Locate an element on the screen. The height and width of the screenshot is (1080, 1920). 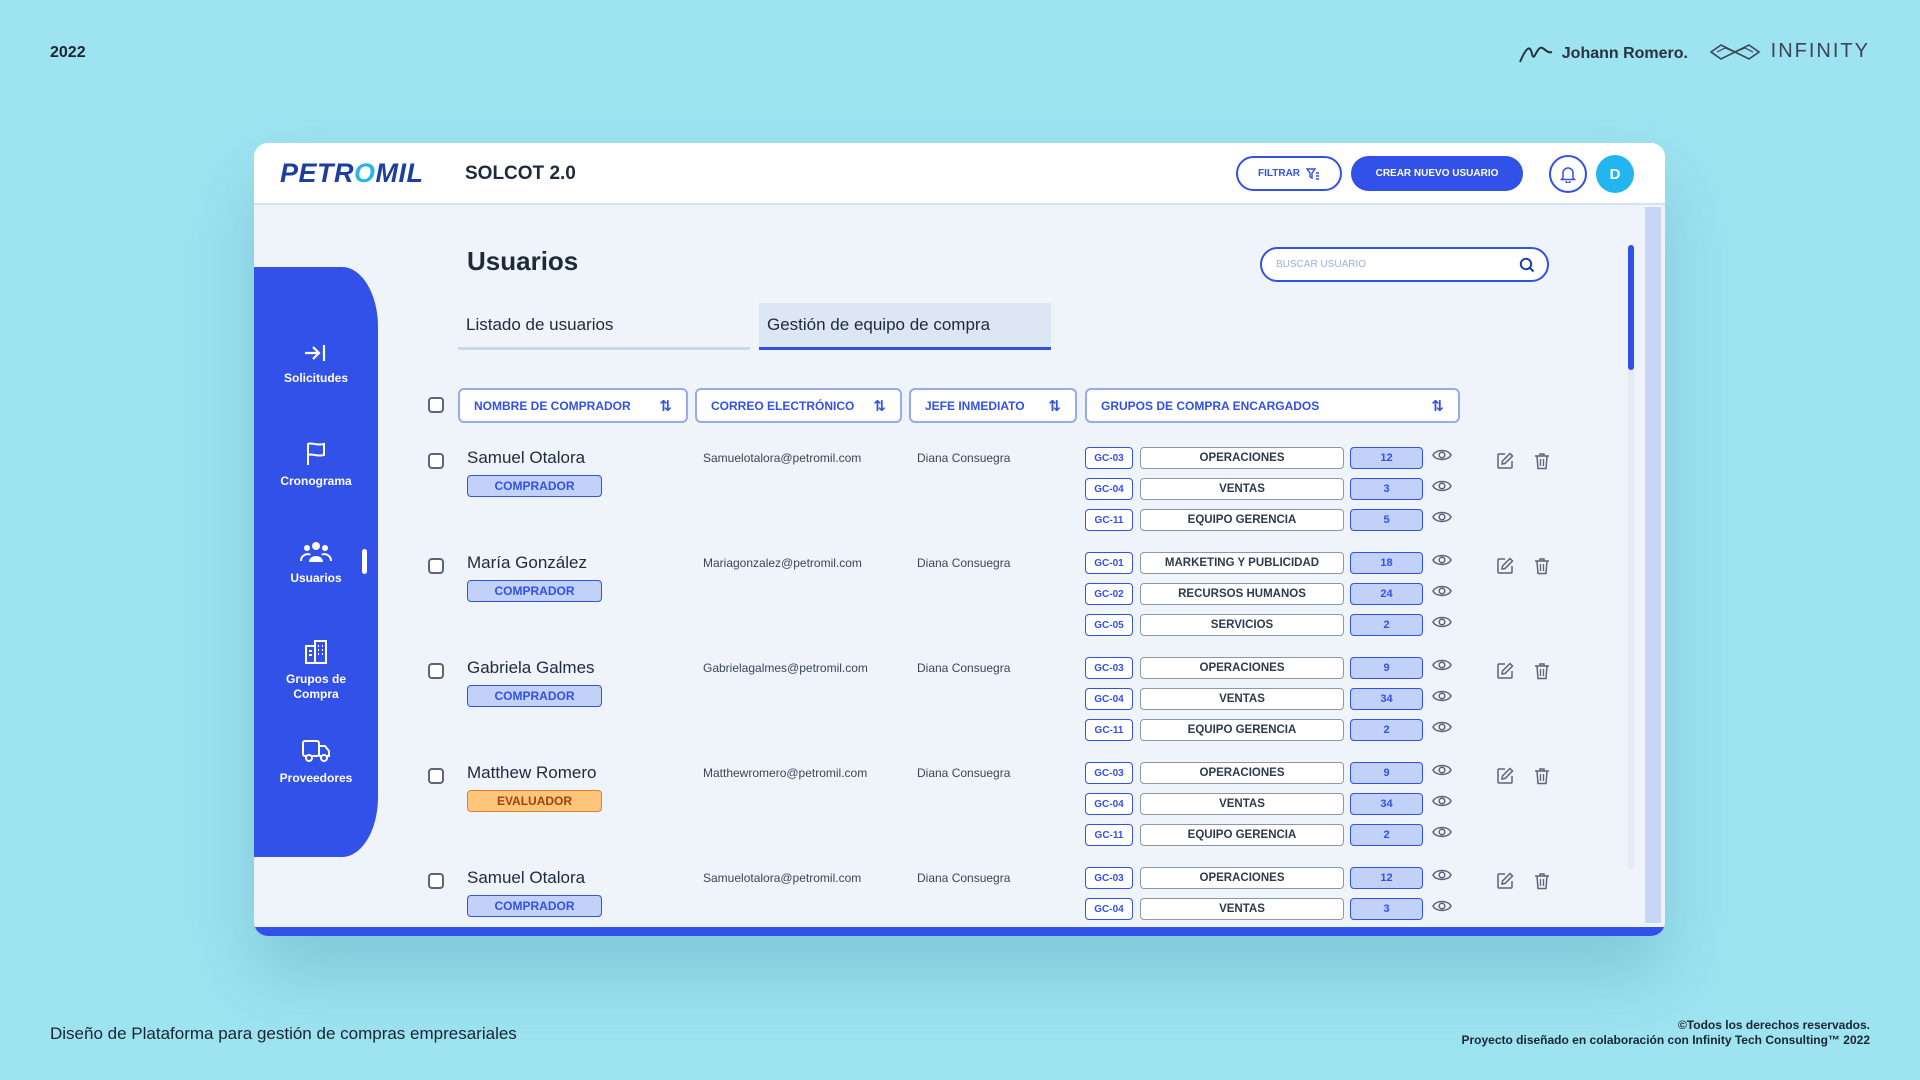
search-input is located at coordinates (1386, 264).